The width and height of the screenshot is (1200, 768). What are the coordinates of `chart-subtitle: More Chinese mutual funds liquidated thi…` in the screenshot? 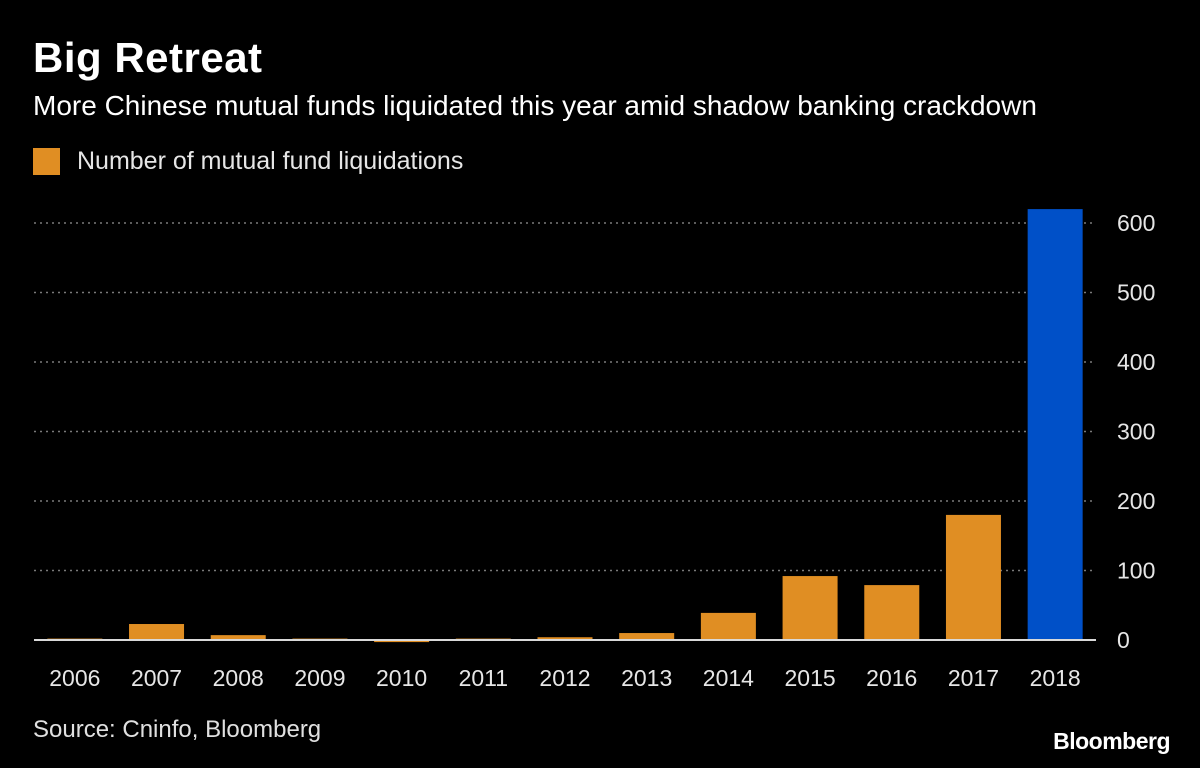 It's located at (535, 105).